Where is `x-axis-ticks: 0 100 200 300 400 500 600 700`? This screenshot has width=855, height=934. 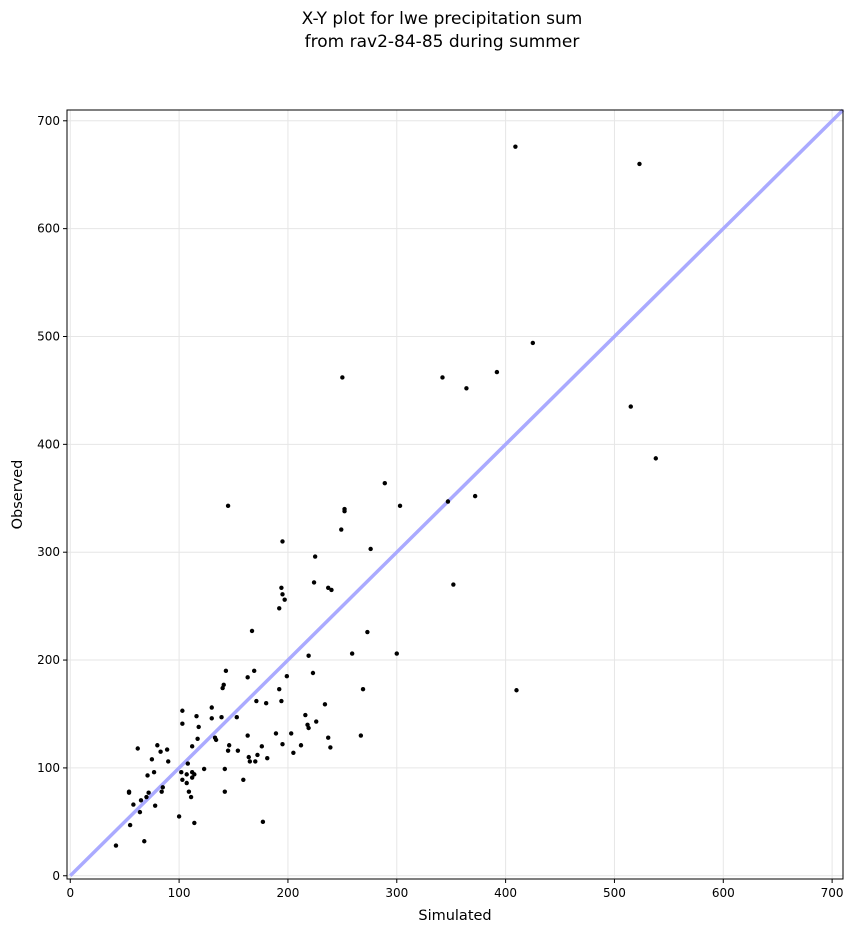 x-axis-ticks: 0 100 200 300 400 500 600 700 is located at coordinates (455, 889).